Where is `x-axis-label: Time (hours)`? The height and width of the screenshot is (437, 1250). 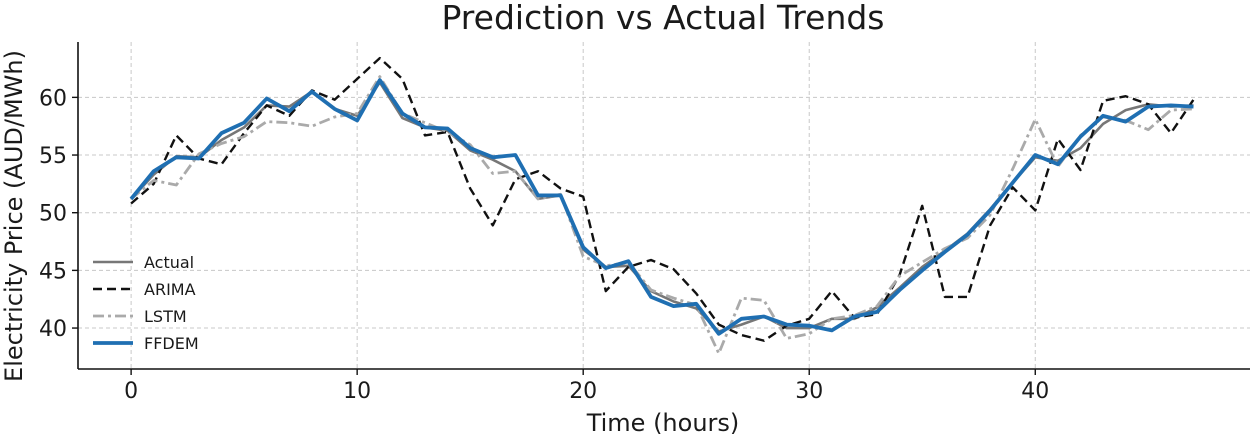 x-axis-label: Time (hours) is located at coordinates (663, 423).